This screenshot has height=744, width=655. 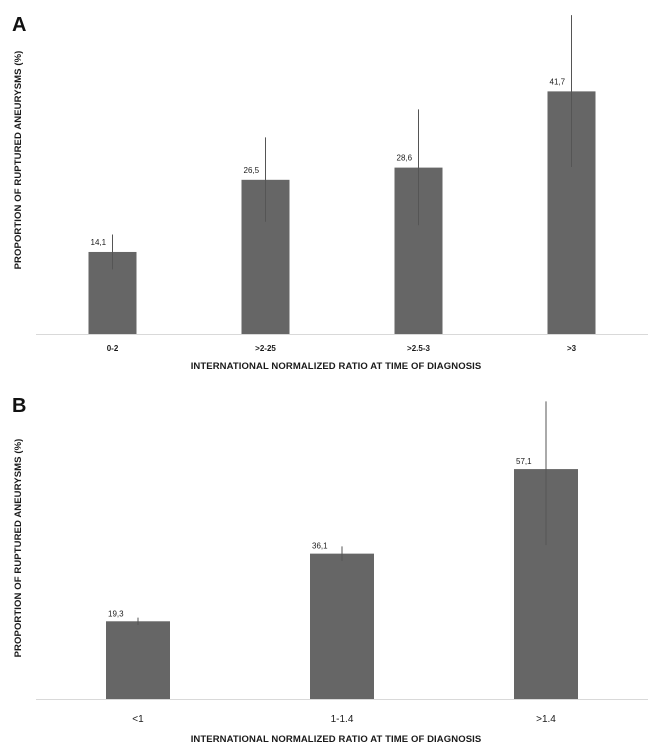 What do you see at coordinates (99, 242) in the screenshot?
I see `data-label-1: 14,1` at bounding box center [99, 242].